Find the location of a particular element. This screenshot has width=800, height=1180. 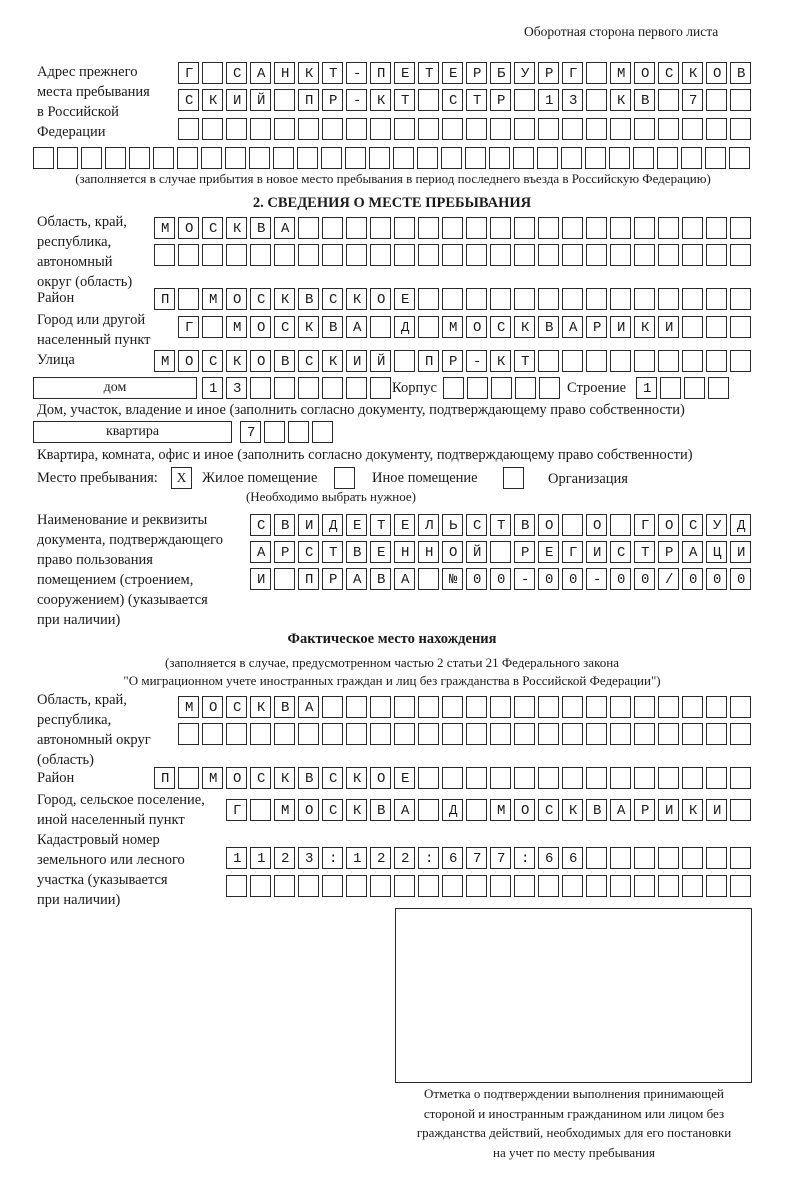

checkbox-other-premises is located at coordinates (344, 478).